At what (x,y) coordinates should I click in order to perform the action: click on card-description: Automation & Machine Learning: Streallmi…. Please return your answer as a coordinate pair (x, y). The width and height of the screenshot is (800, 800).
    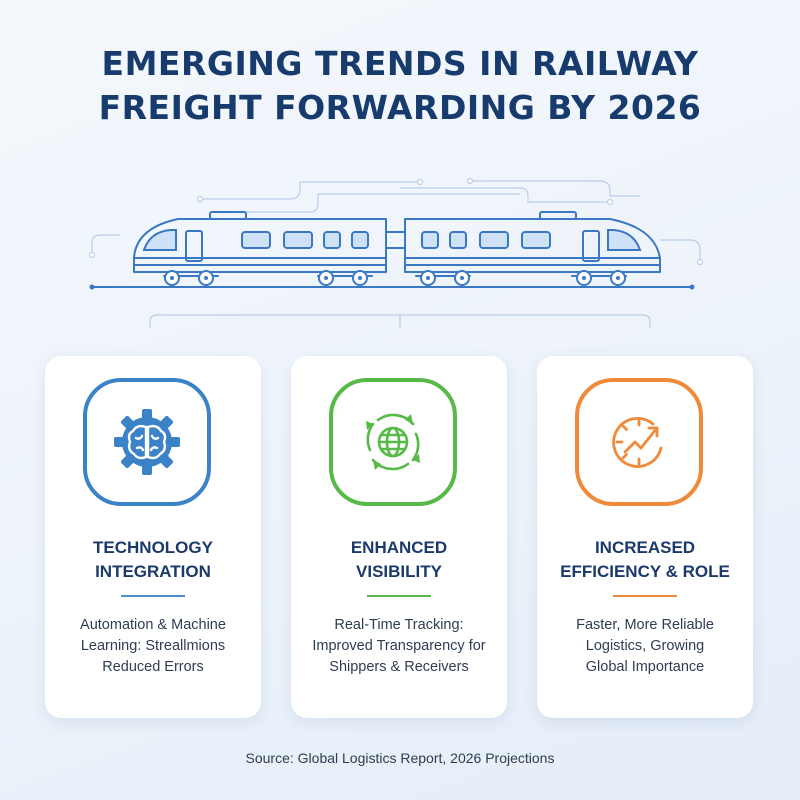
    Looking at the image, I should click on (153, 646).